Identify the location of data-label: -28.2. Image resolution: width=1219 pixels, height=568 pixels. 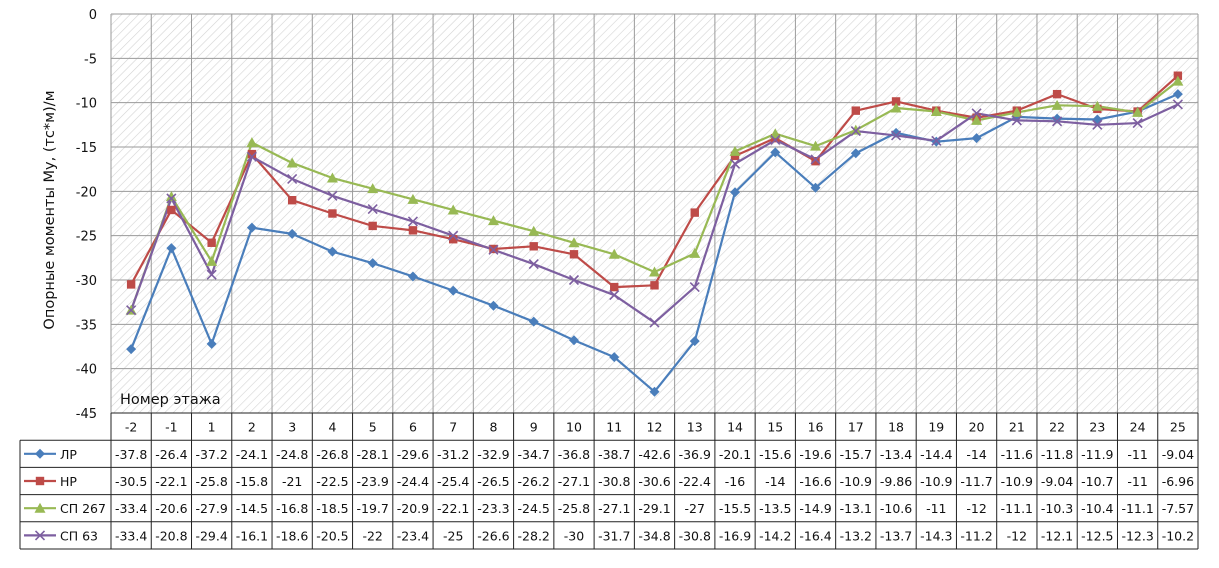
(534, 535).